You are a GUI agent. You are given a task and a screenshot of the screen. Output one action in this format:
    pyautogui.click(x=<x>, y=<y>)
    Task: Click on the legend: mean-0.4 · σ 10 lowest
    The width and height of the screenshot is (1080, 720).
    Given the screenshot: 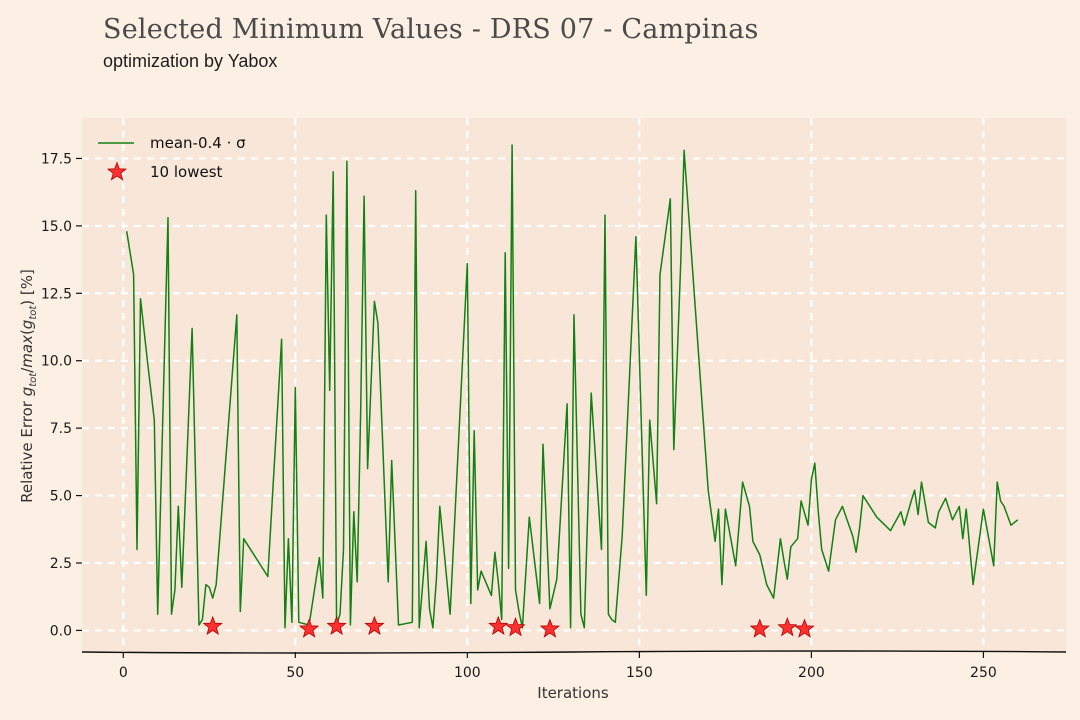 What is the action you would take?
    pyautogui.click(x=172, y=157)
    